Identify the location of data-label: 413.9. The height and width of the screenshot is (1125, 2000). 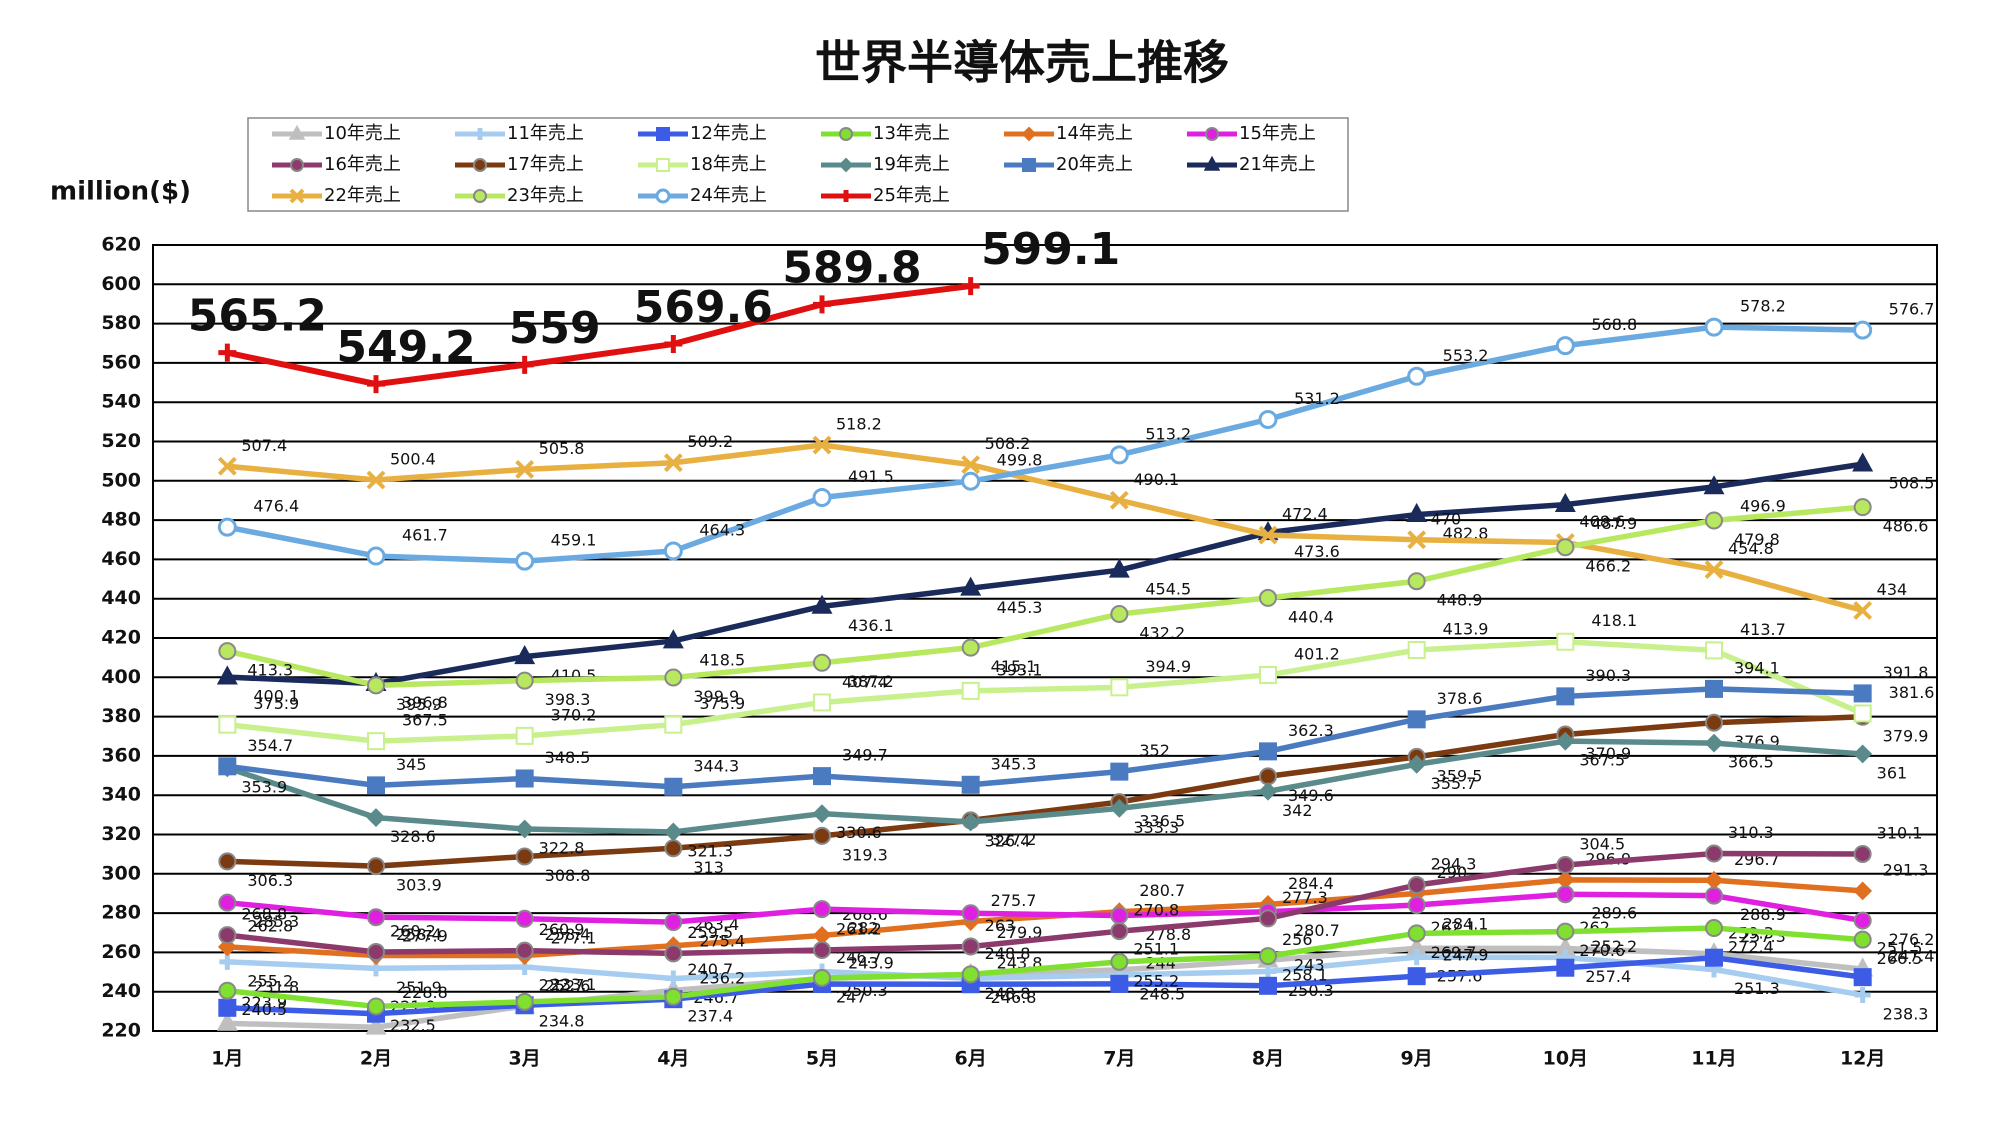
(1466, 628).